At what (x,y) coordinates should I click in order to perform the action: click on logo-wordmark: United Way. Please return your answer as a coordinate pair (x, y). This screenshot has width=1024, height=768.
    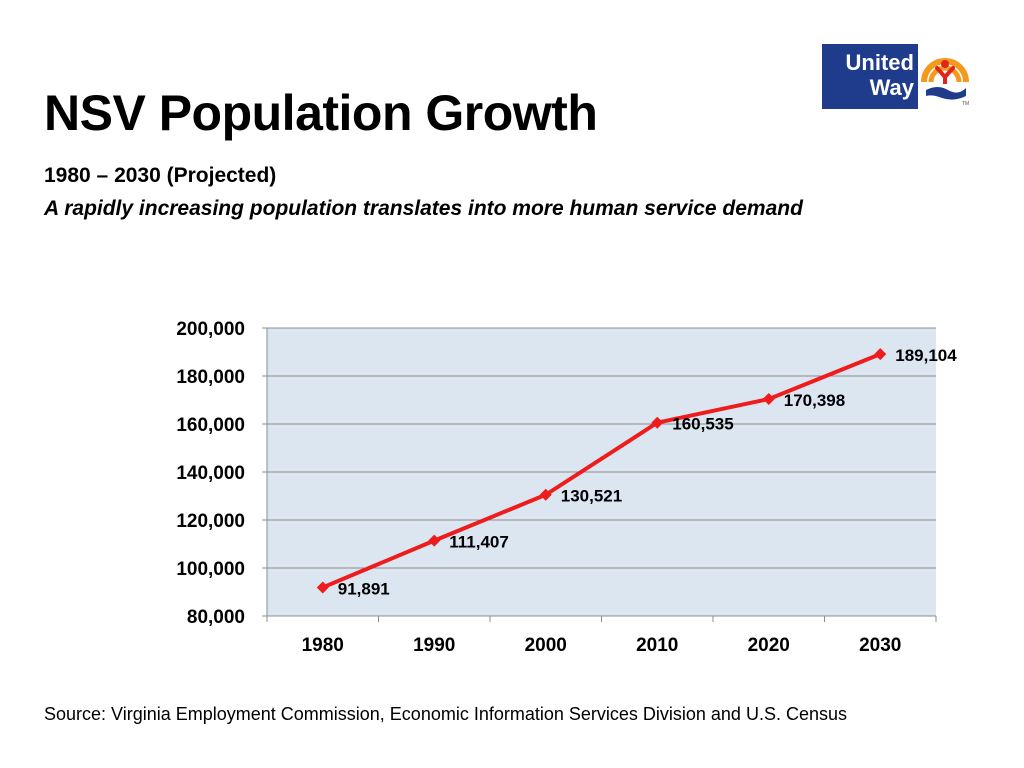
    Looking at the image, I should click on (871, 75).